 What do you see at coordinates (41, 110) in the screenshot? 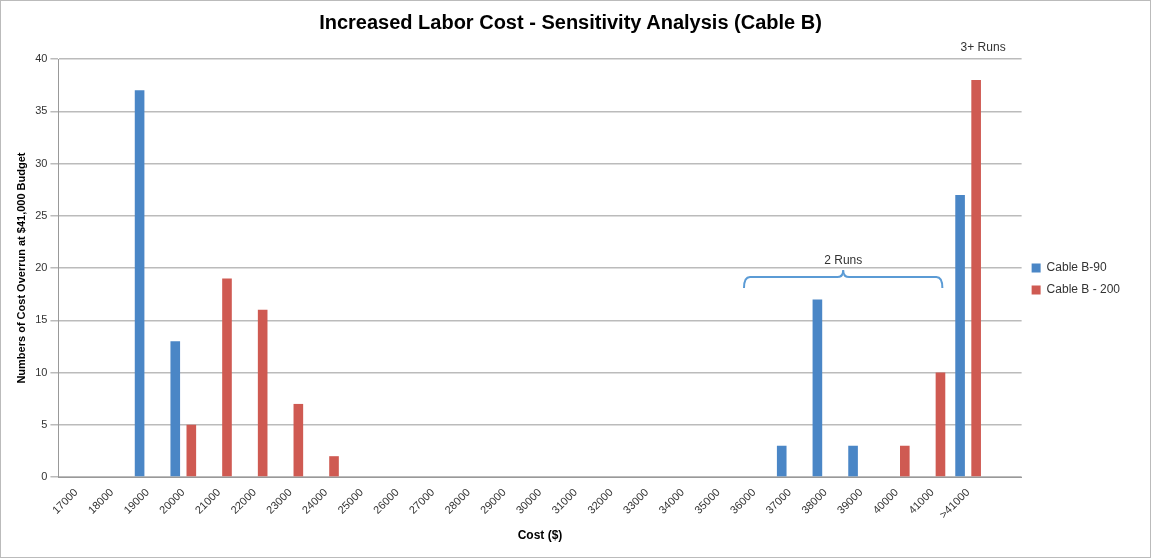
I see `y-tick-label: 35` at bounding box center [41, 110].